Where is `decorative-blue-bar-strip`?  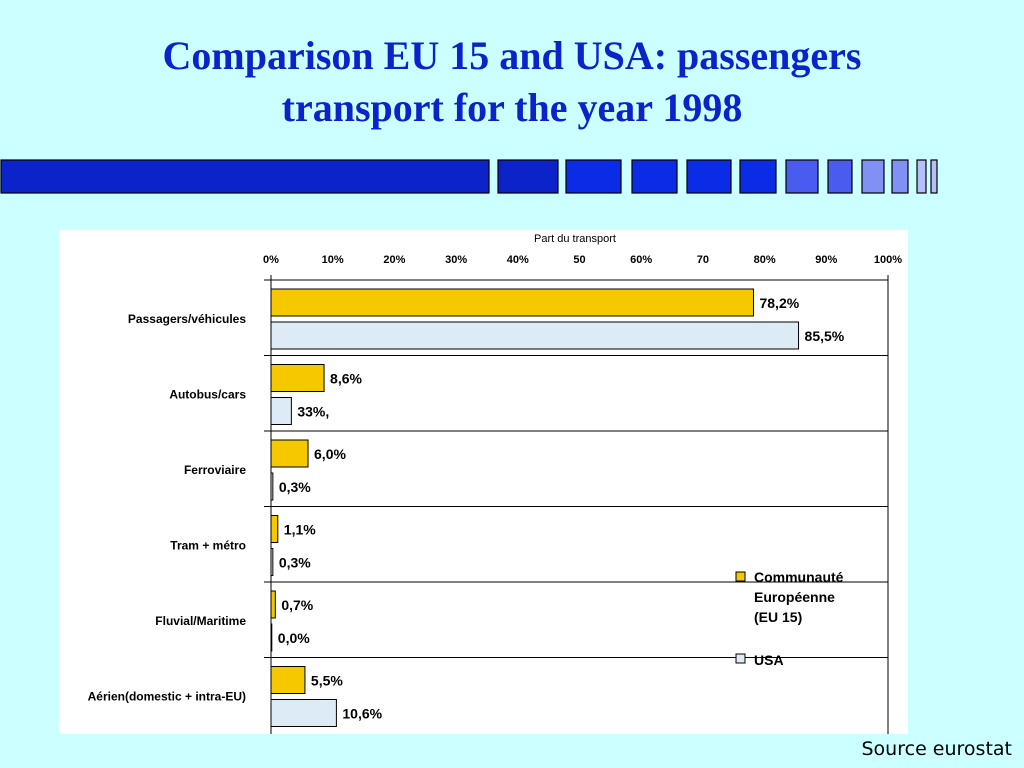 decorative-blue-bar-strip is located at coordinates (469, 176).